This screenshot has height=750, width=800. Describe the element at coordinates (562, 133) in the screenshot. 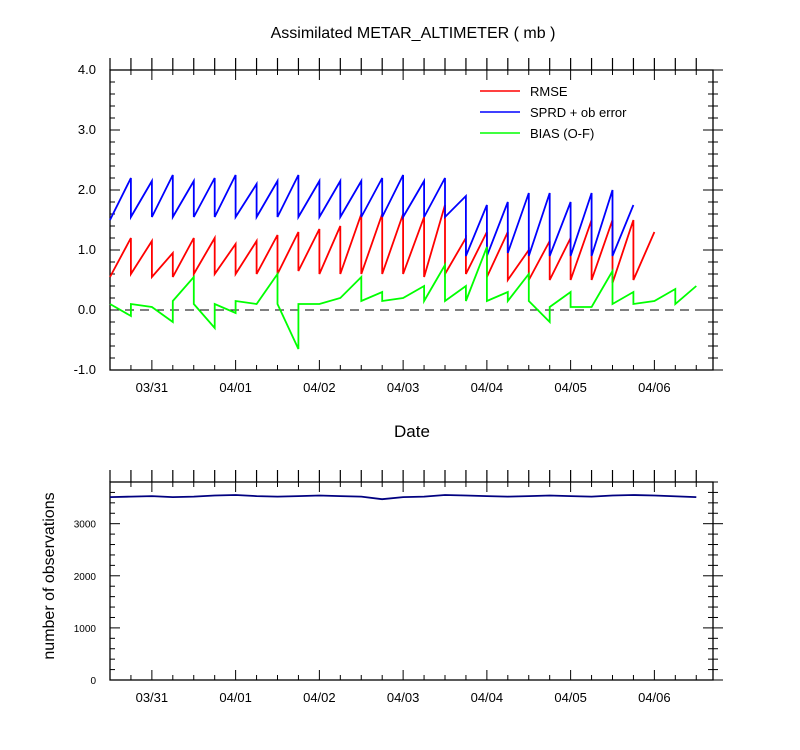

I see `legend-label-bias: BIAS (O-F)` at that location.